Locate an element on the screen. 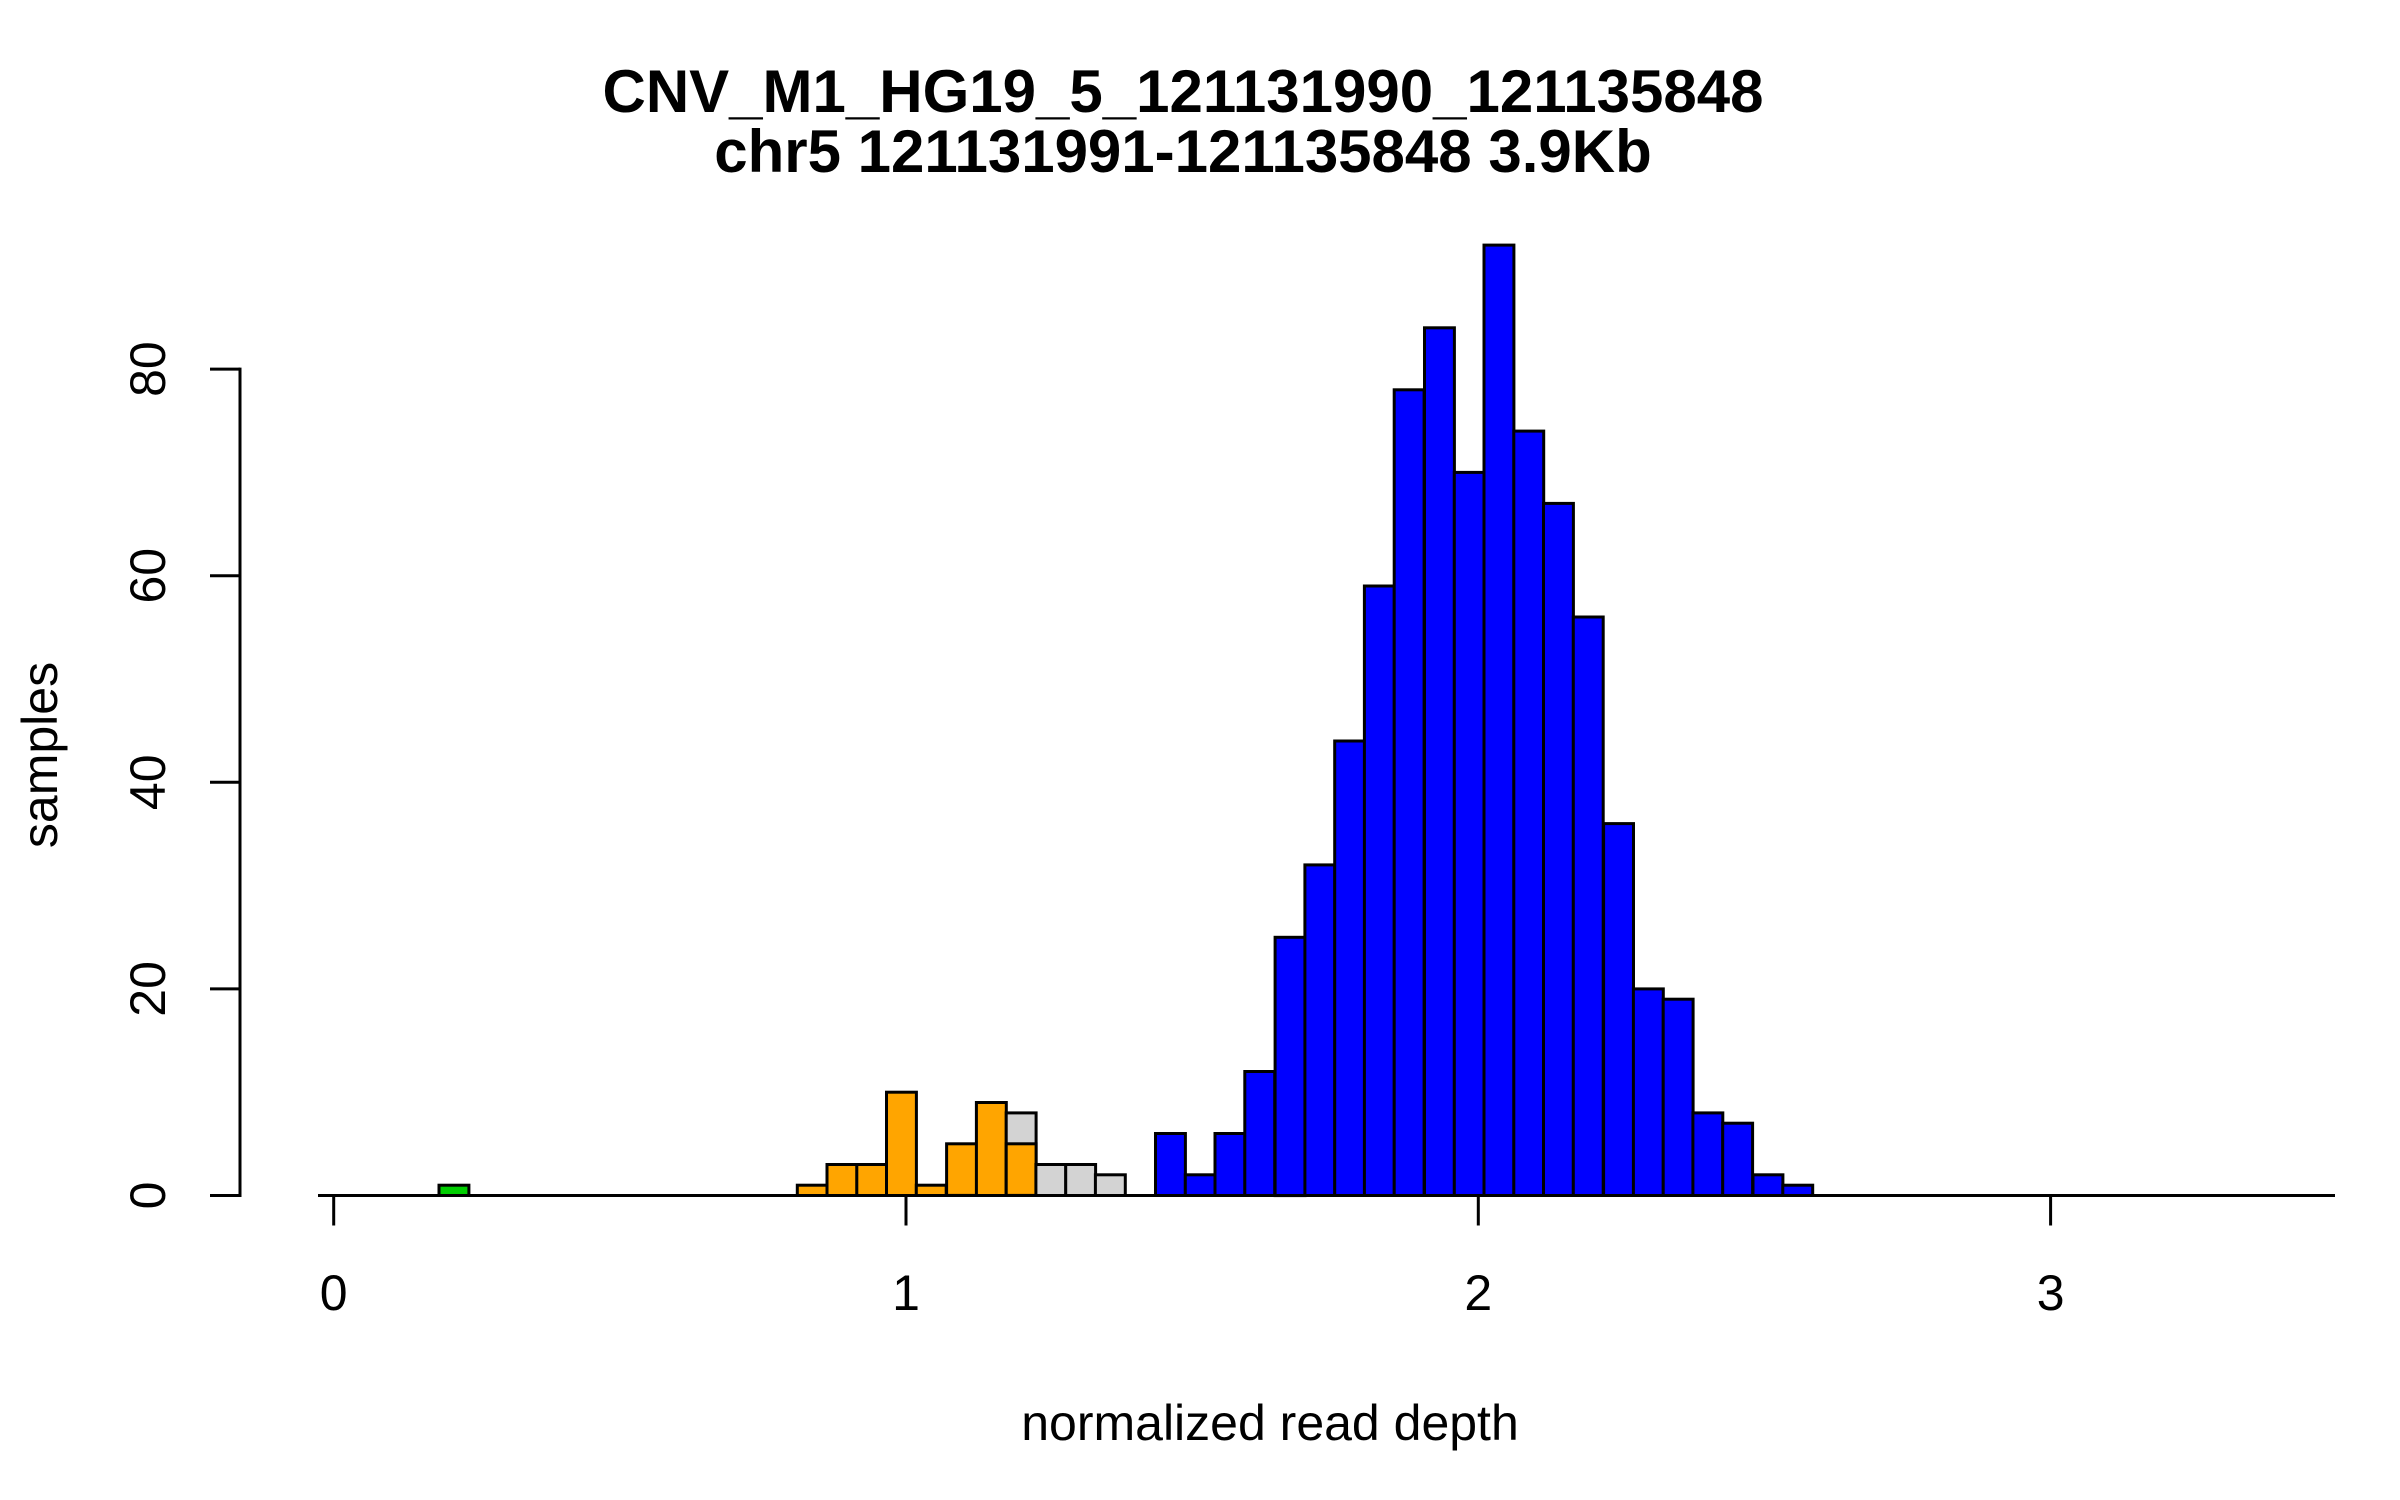  histogram-bar-green is located at coordinates (454, 1190).